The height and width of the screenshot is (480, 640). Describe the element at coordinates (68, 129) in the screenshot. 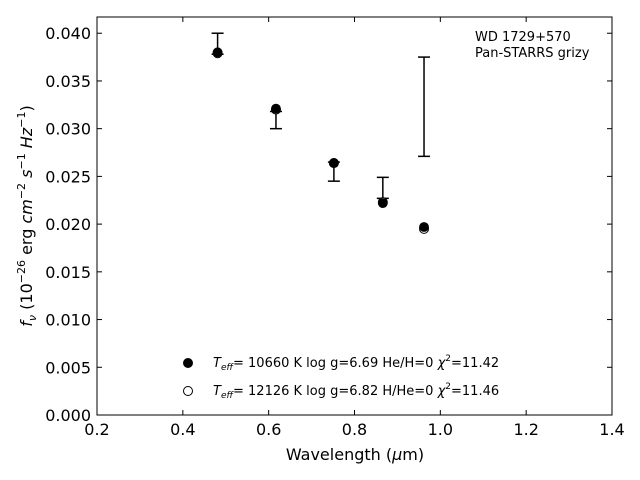

I see `y-tick-label: 0.030` at that location.